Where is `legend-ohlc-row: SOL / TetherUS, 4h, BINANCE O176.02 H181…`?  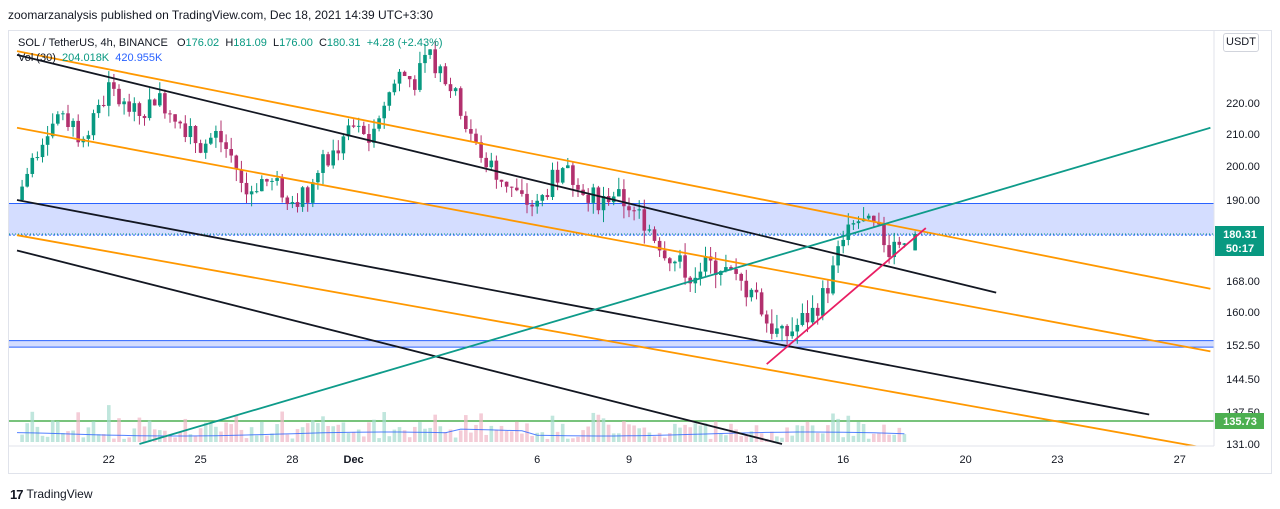 legend-ohlc-row: SOL / TetherUS, 4h, BINANCE O176.02 H181… is located at coordinates (230, 43).